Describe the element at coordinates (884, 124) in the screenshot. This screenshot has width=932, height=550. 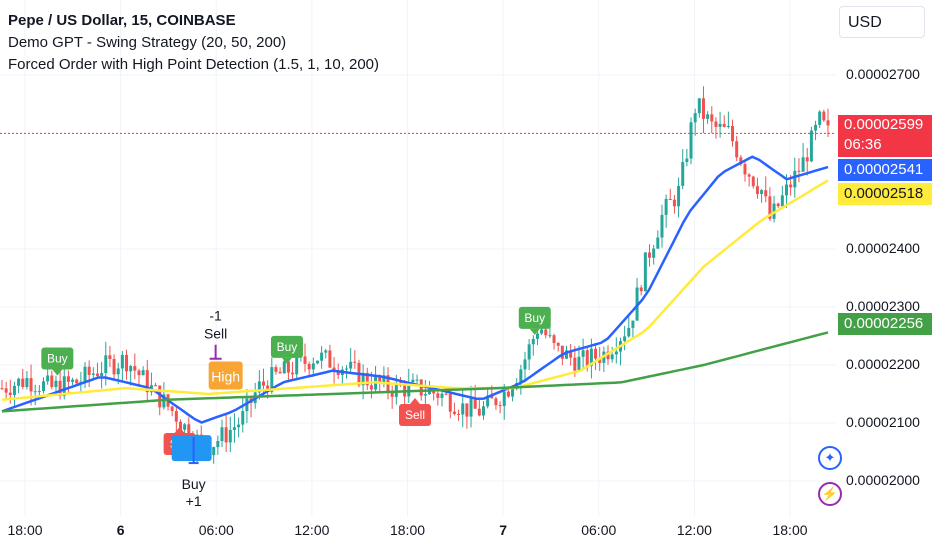
I see `last-price-value: 0.00002599` at that location.